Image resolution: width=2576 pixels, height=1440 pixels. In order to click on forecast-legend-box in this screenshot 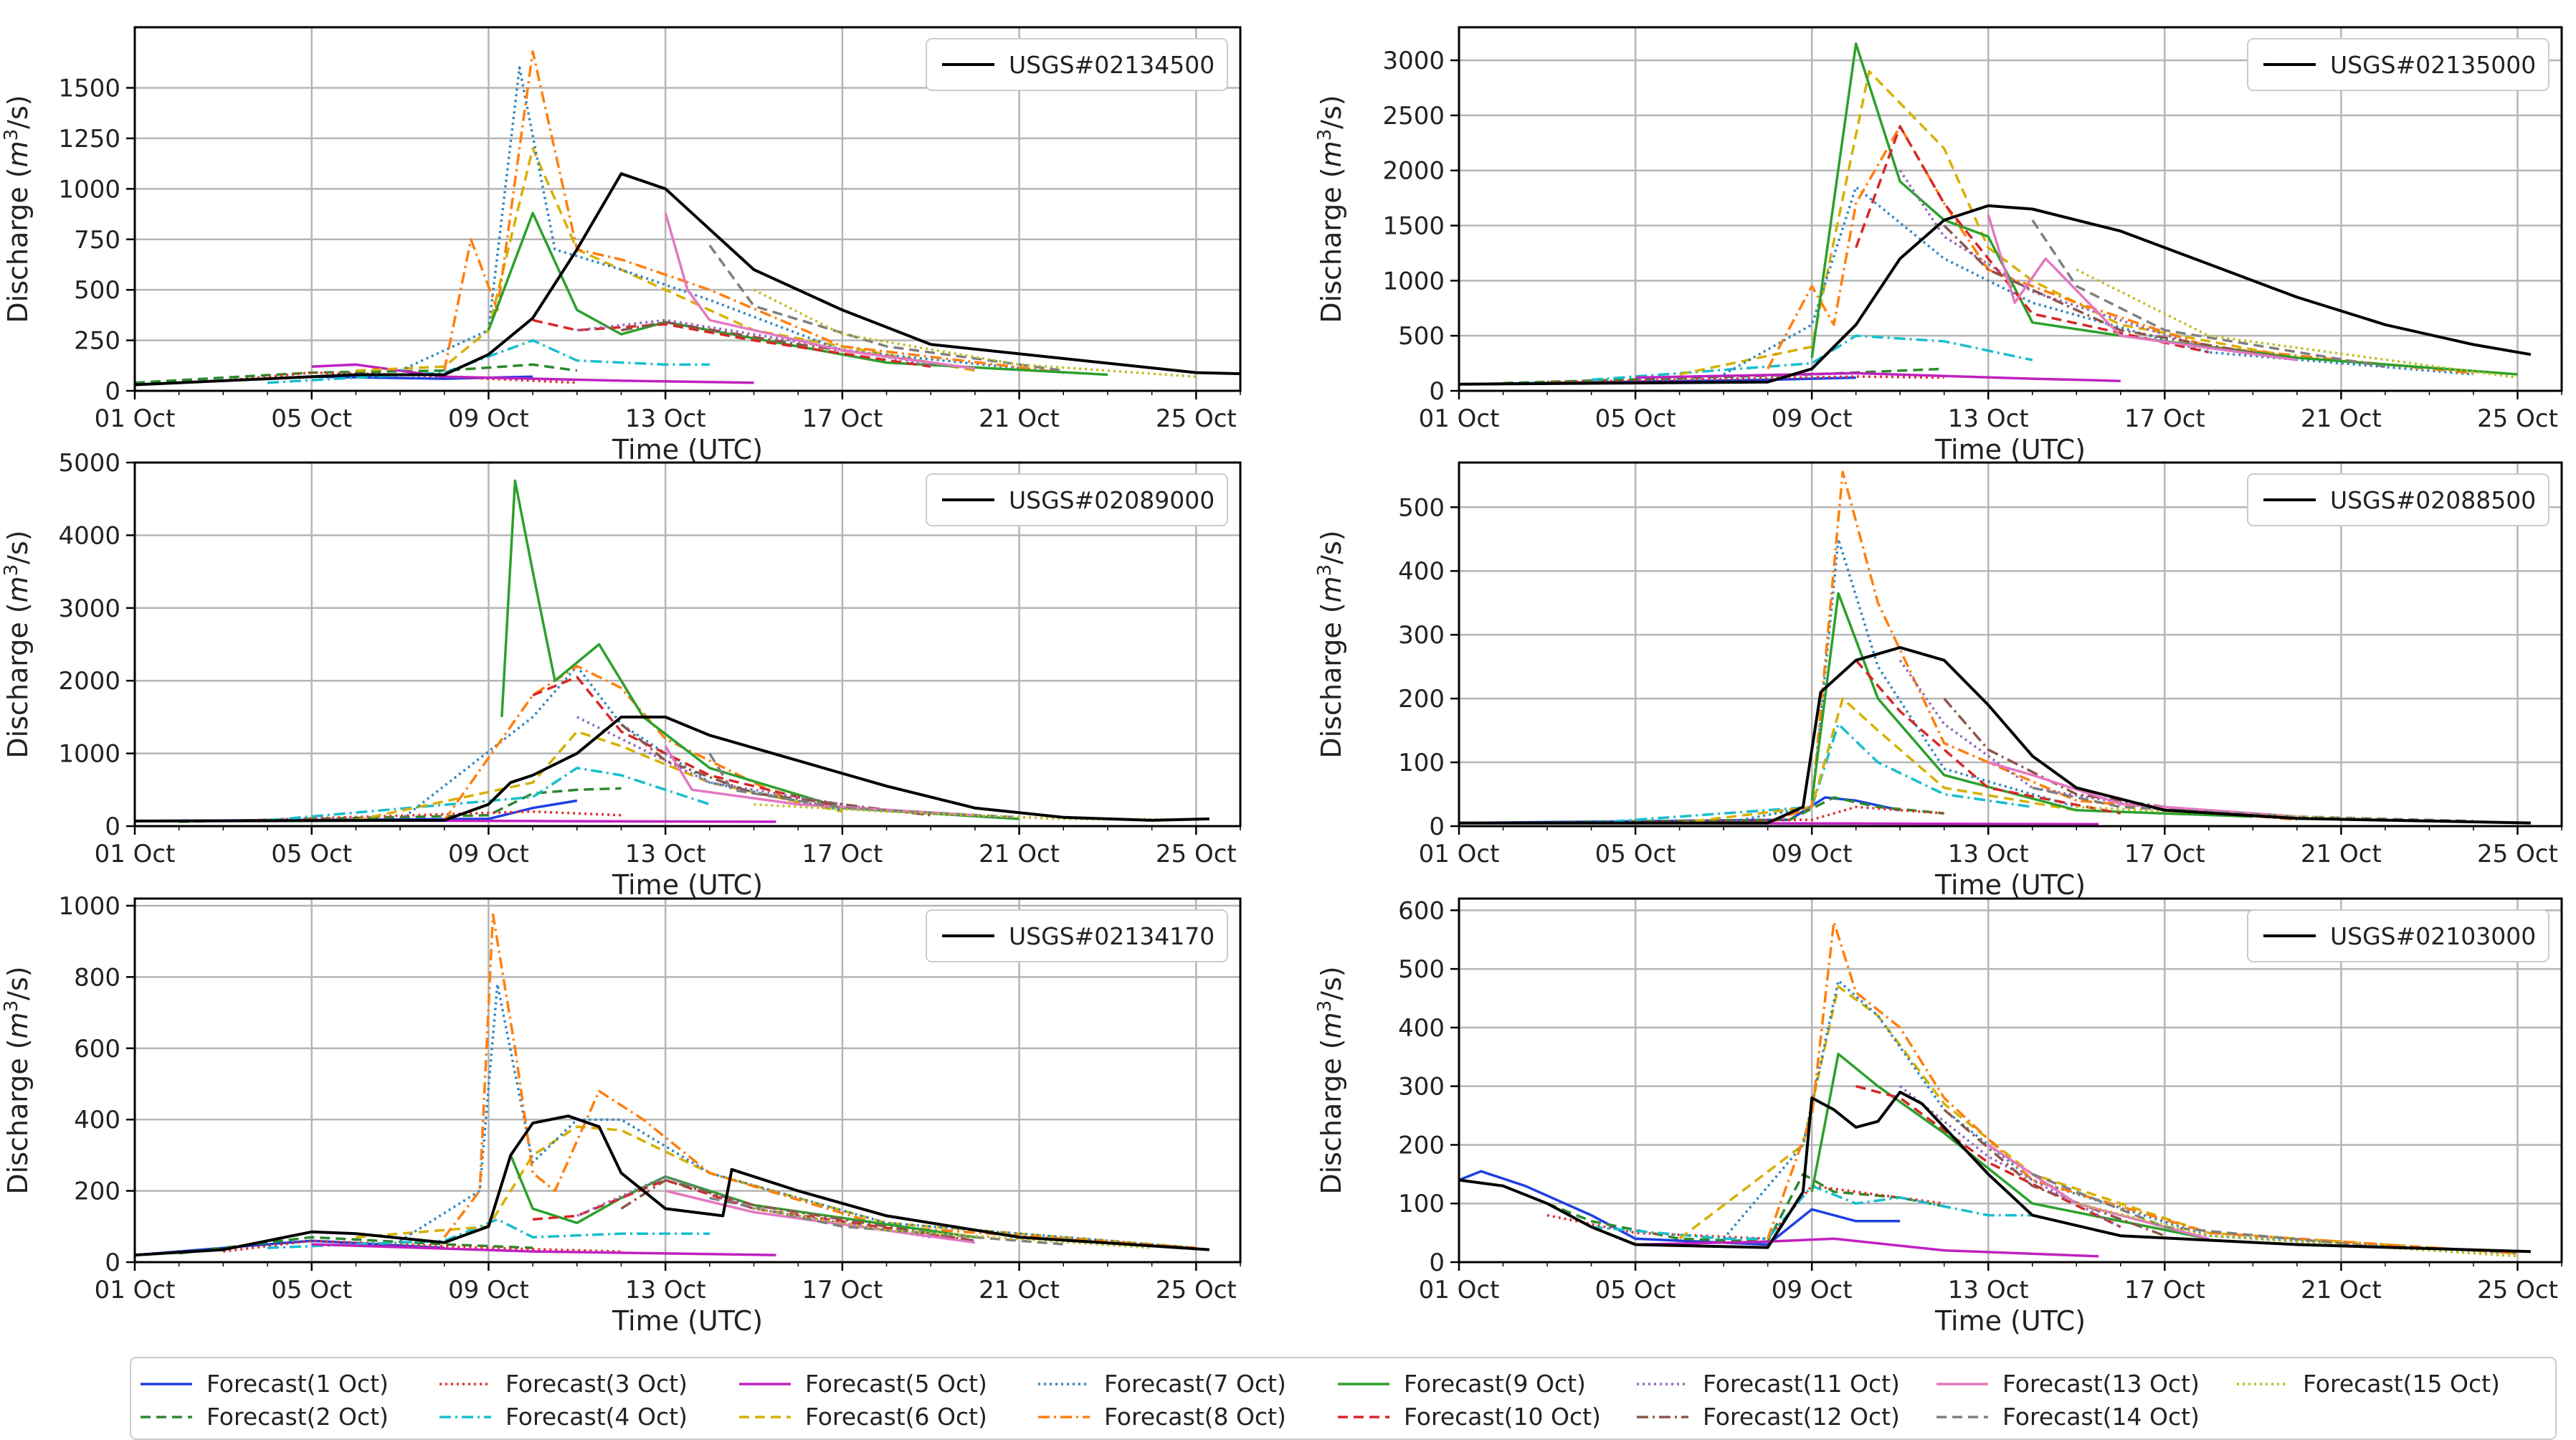, I will do `click(1344, 1398)`.